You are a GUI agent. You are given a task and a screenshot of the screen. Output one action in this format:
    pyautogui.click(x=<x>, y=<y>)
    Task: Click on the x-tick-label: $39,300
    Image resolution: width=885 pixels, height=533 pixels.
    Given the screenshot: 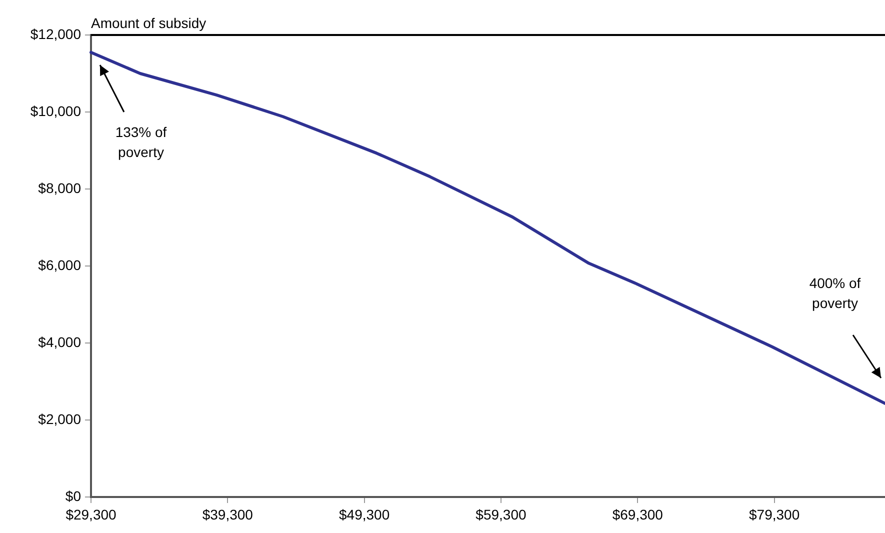 What is the action you would take?
    pyautogui.click(x=228, y=514)
    